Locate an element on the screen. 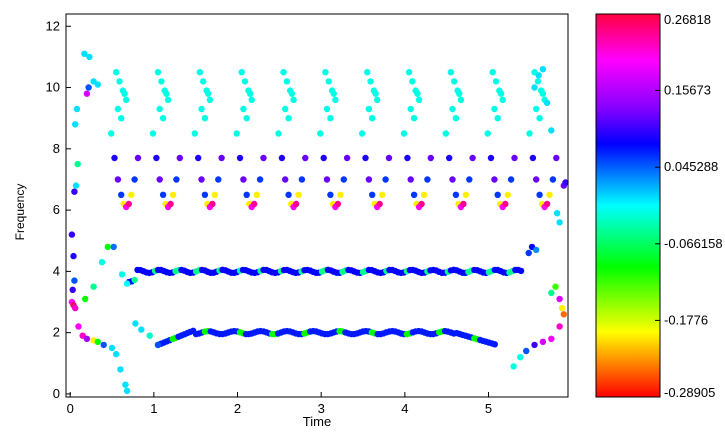 This screenshot has width=725, height=435. x-axis-label: Time is located at coordinates (317, 421).